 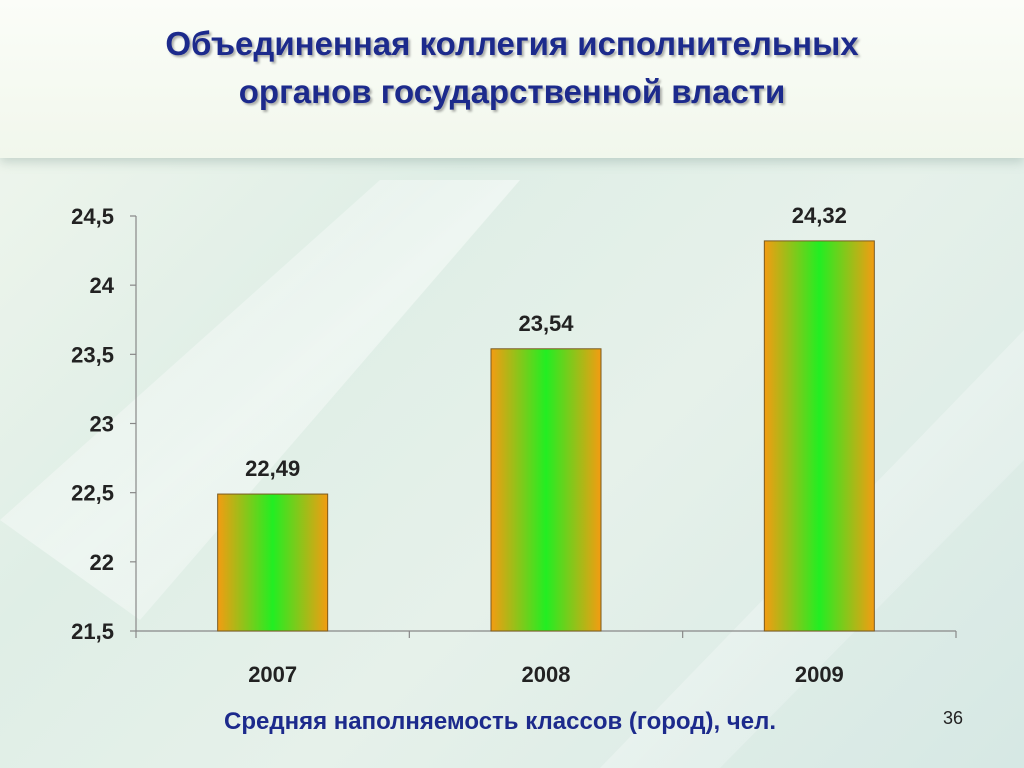 I want to click on bar-value-label: 24,32, so click(x=819, y=215).